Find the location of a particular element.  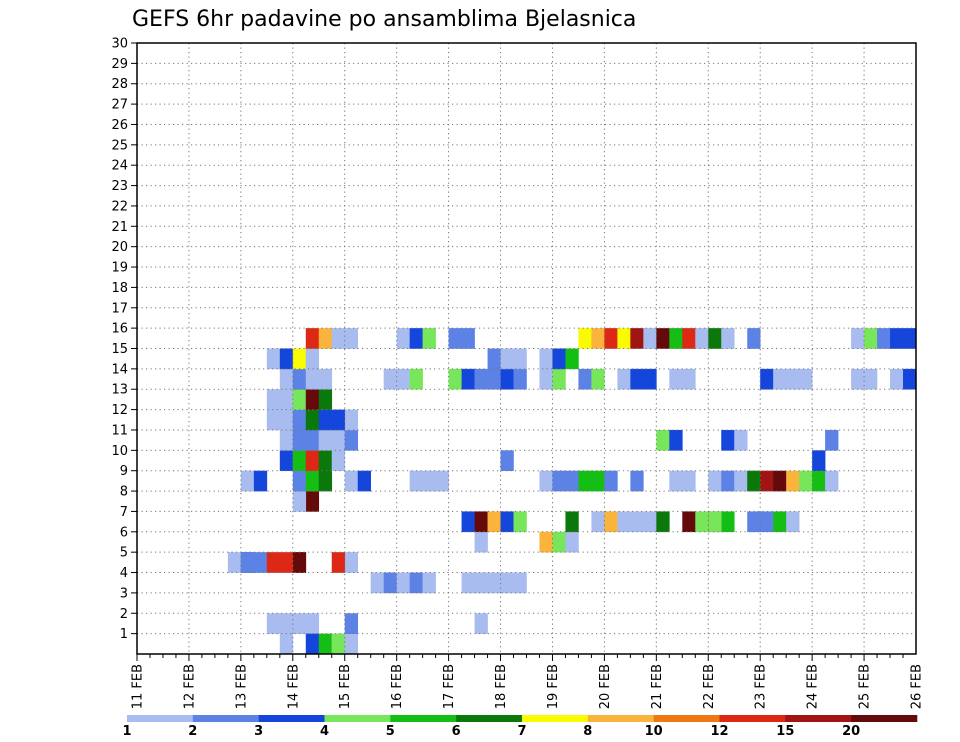

y-tick-label: 20 is located at coordinates (119, 247).